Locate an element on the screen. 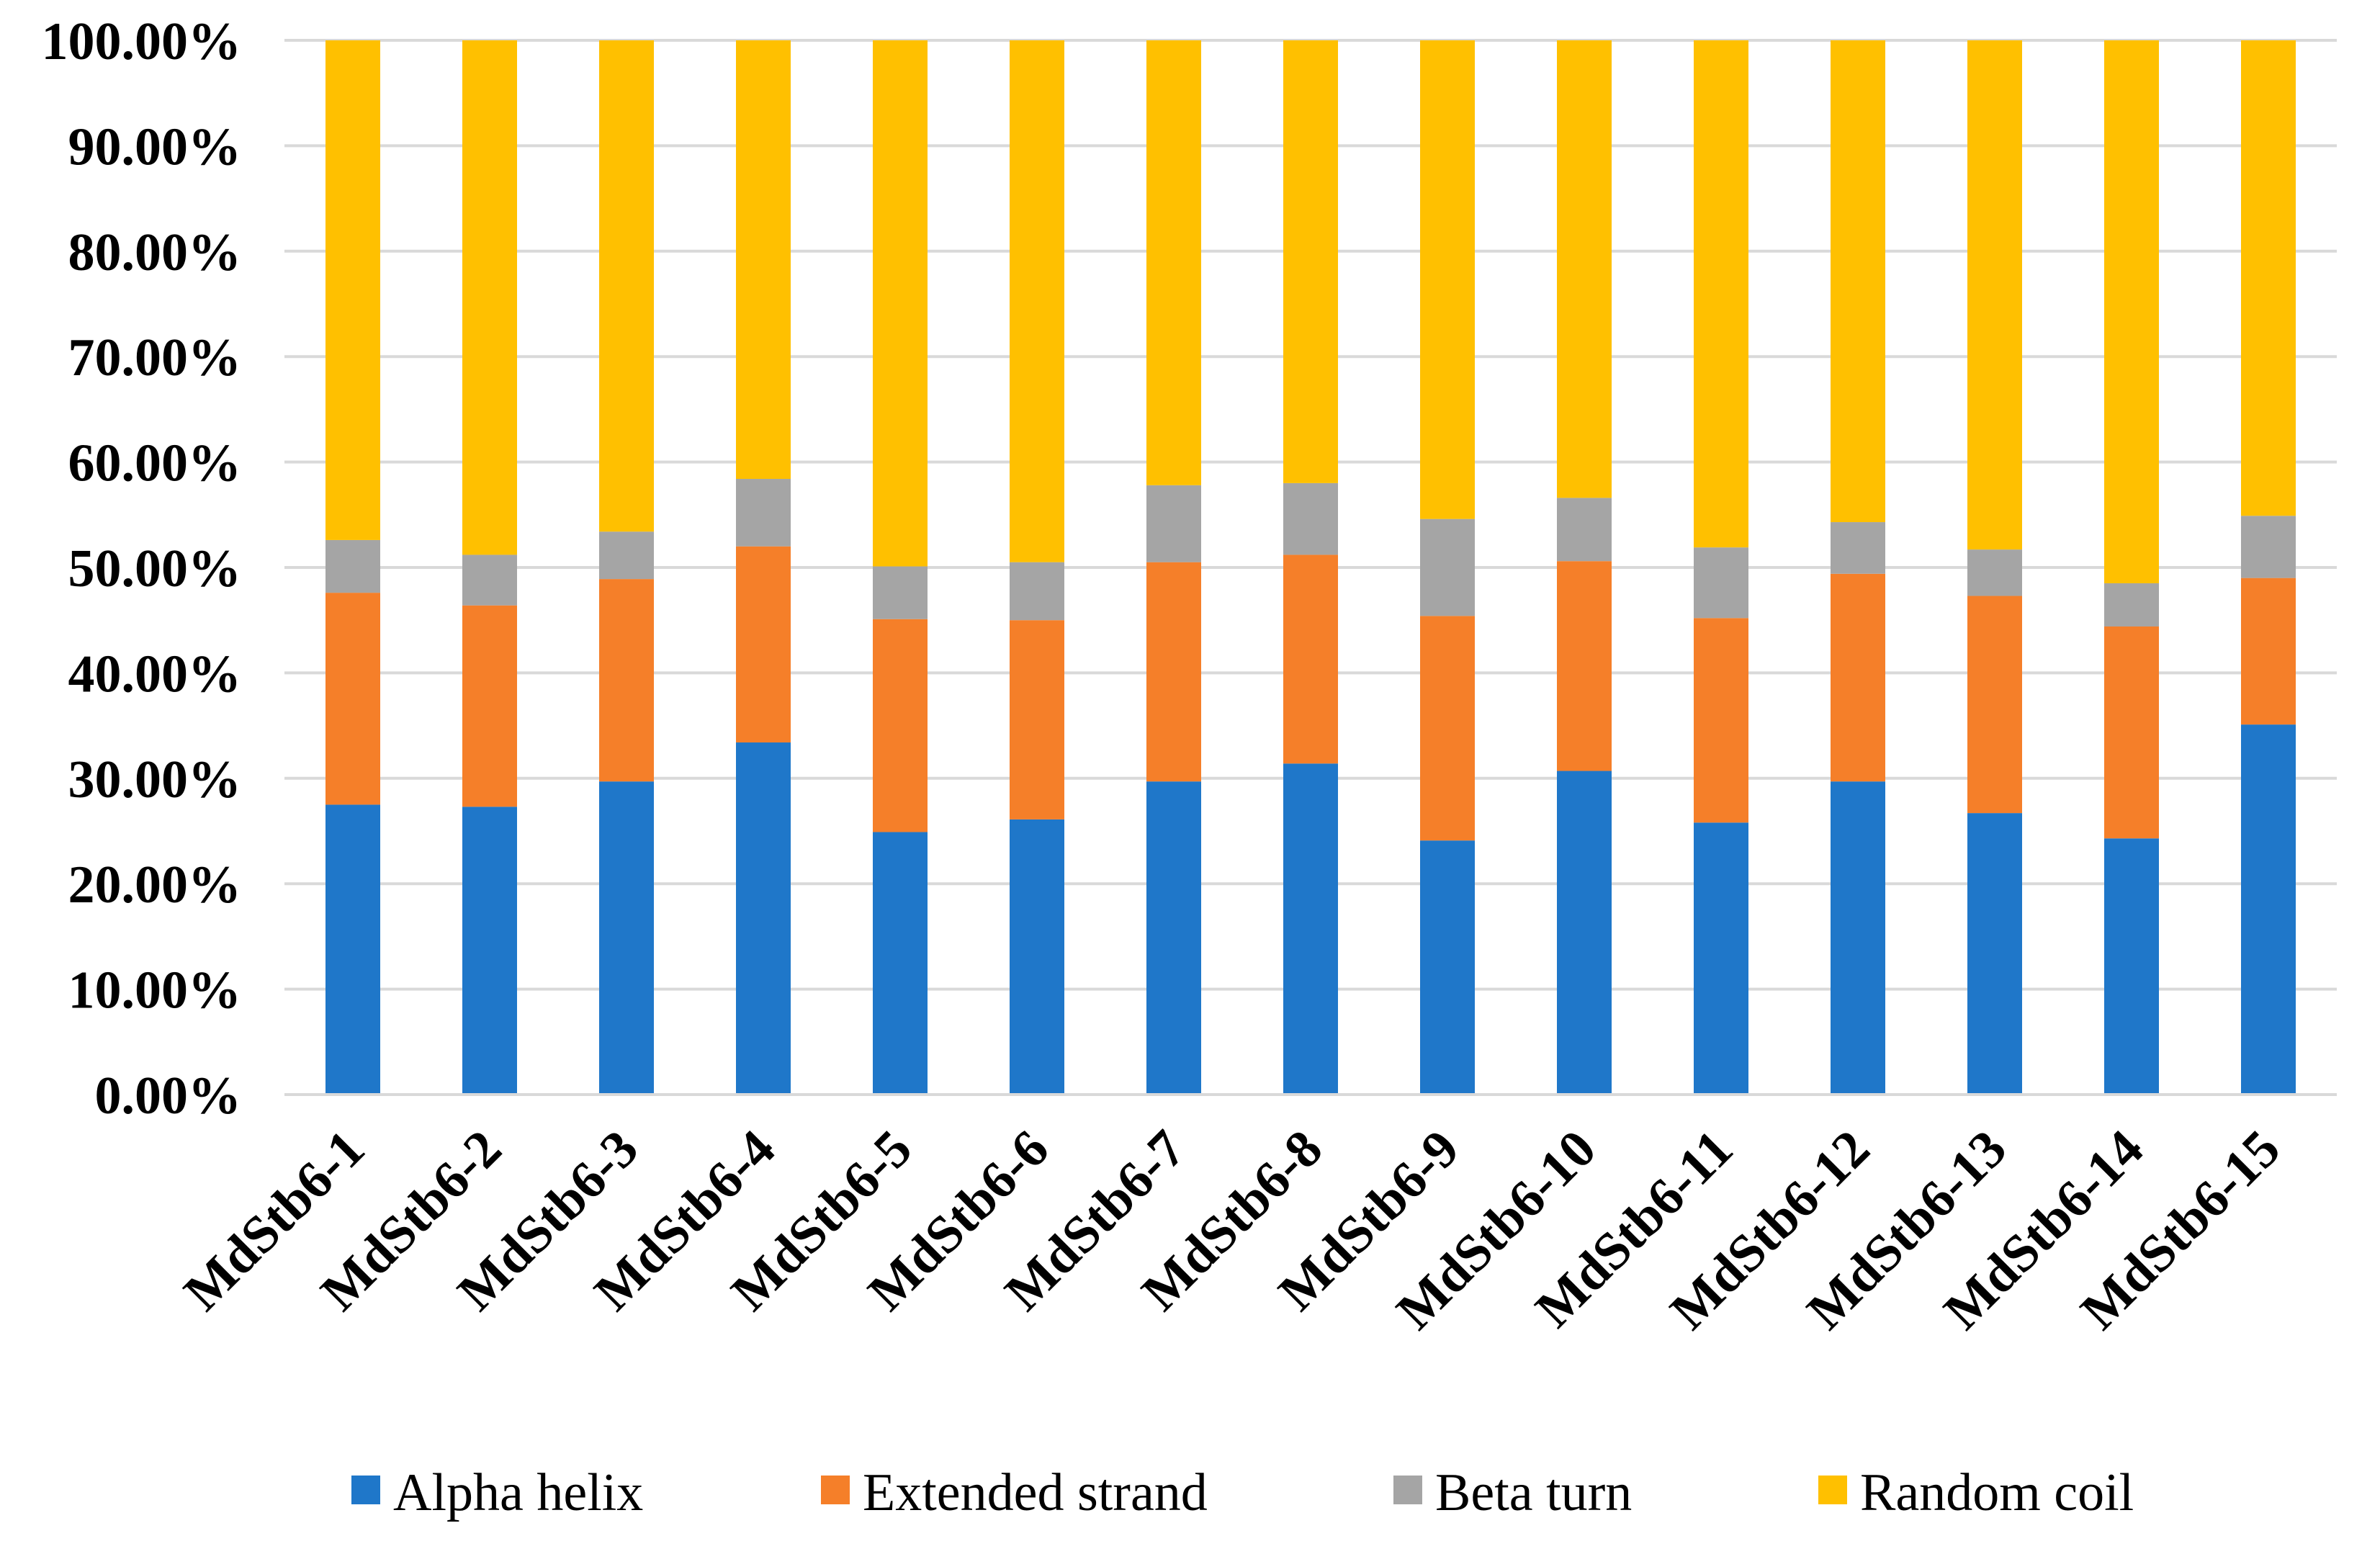  y-tick-label: 10.00% is located at coordinates (155, 991).